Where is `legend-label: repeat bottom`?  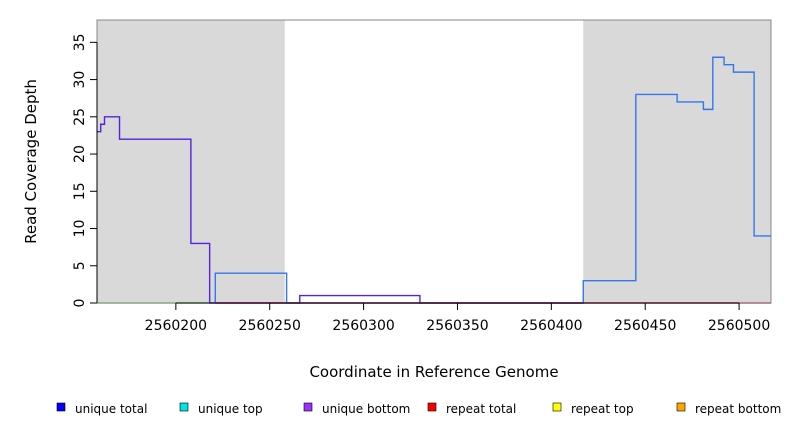 legend-label: repeat bottom is located at coordinates (738, 409).